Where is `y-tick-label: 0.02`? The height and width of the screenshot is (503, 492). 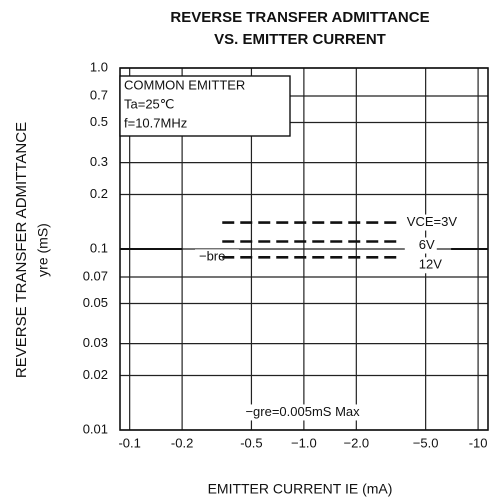
y-tick-label: 0.02 is located at coordinates (95, 374).